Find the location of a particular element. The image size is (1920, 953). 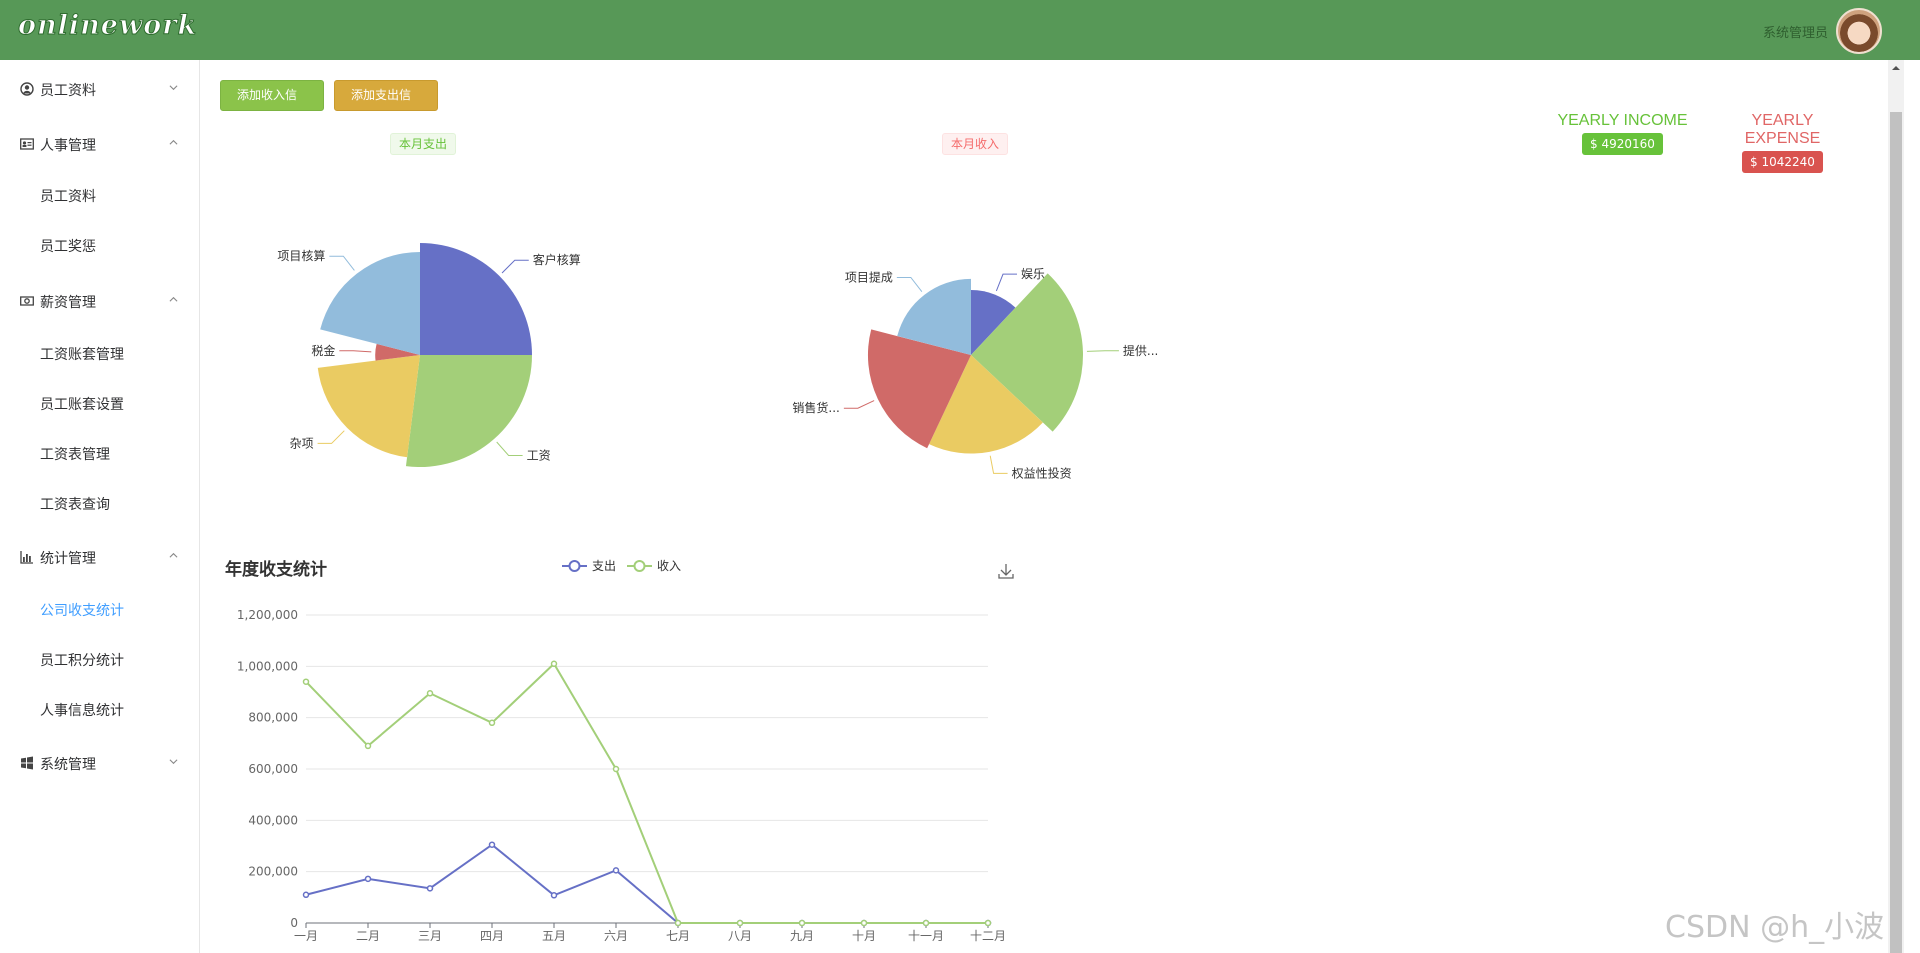

x-tick-label: 十一月 is located at coordinates (926, 936).